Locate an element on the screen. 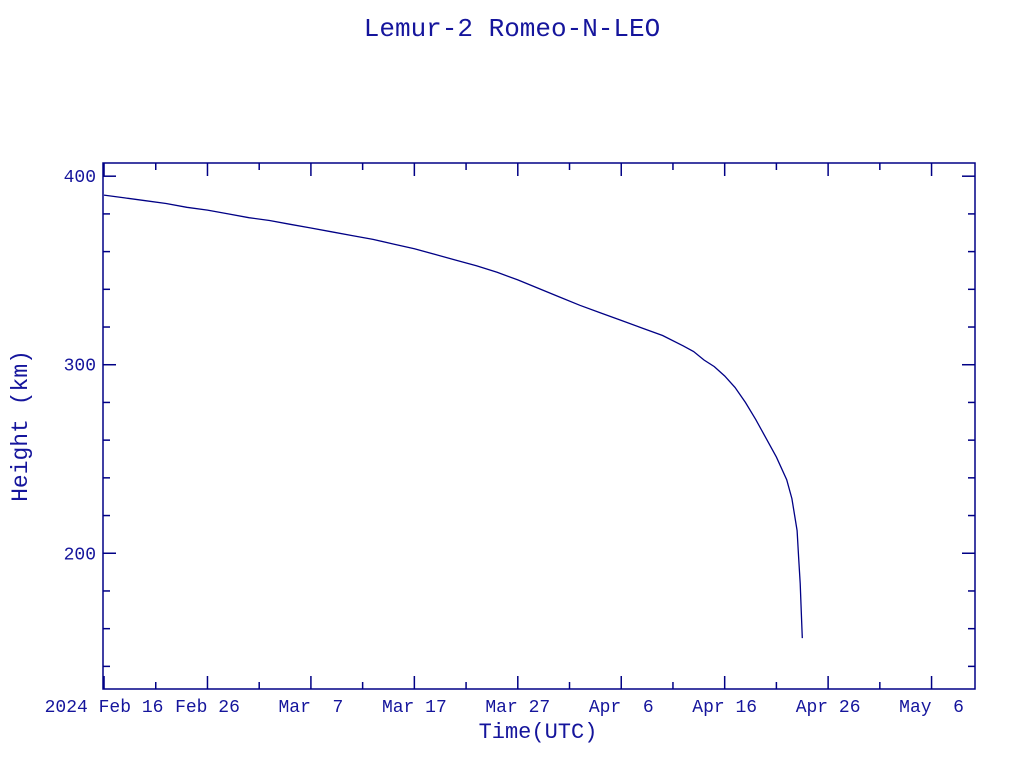 The width and height of the screenshot is (1024, 768). chart-title: Lemur-2 Romeo-N-LEO is located at coordinates (512, 29).